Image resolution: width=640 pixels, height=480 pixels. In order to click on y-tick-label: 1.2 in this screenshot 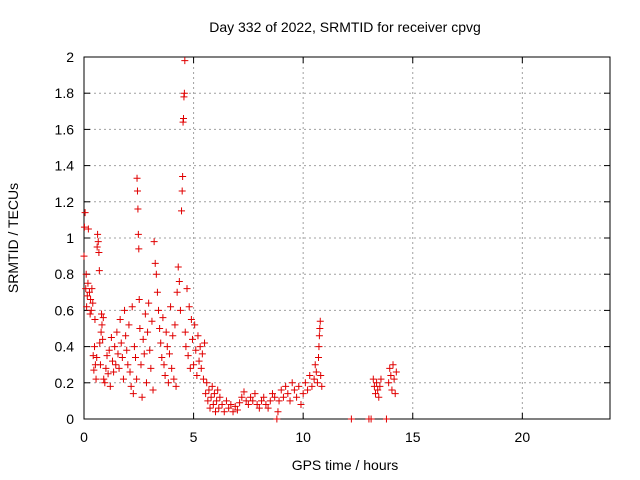, I will do `click(65, 202)`.